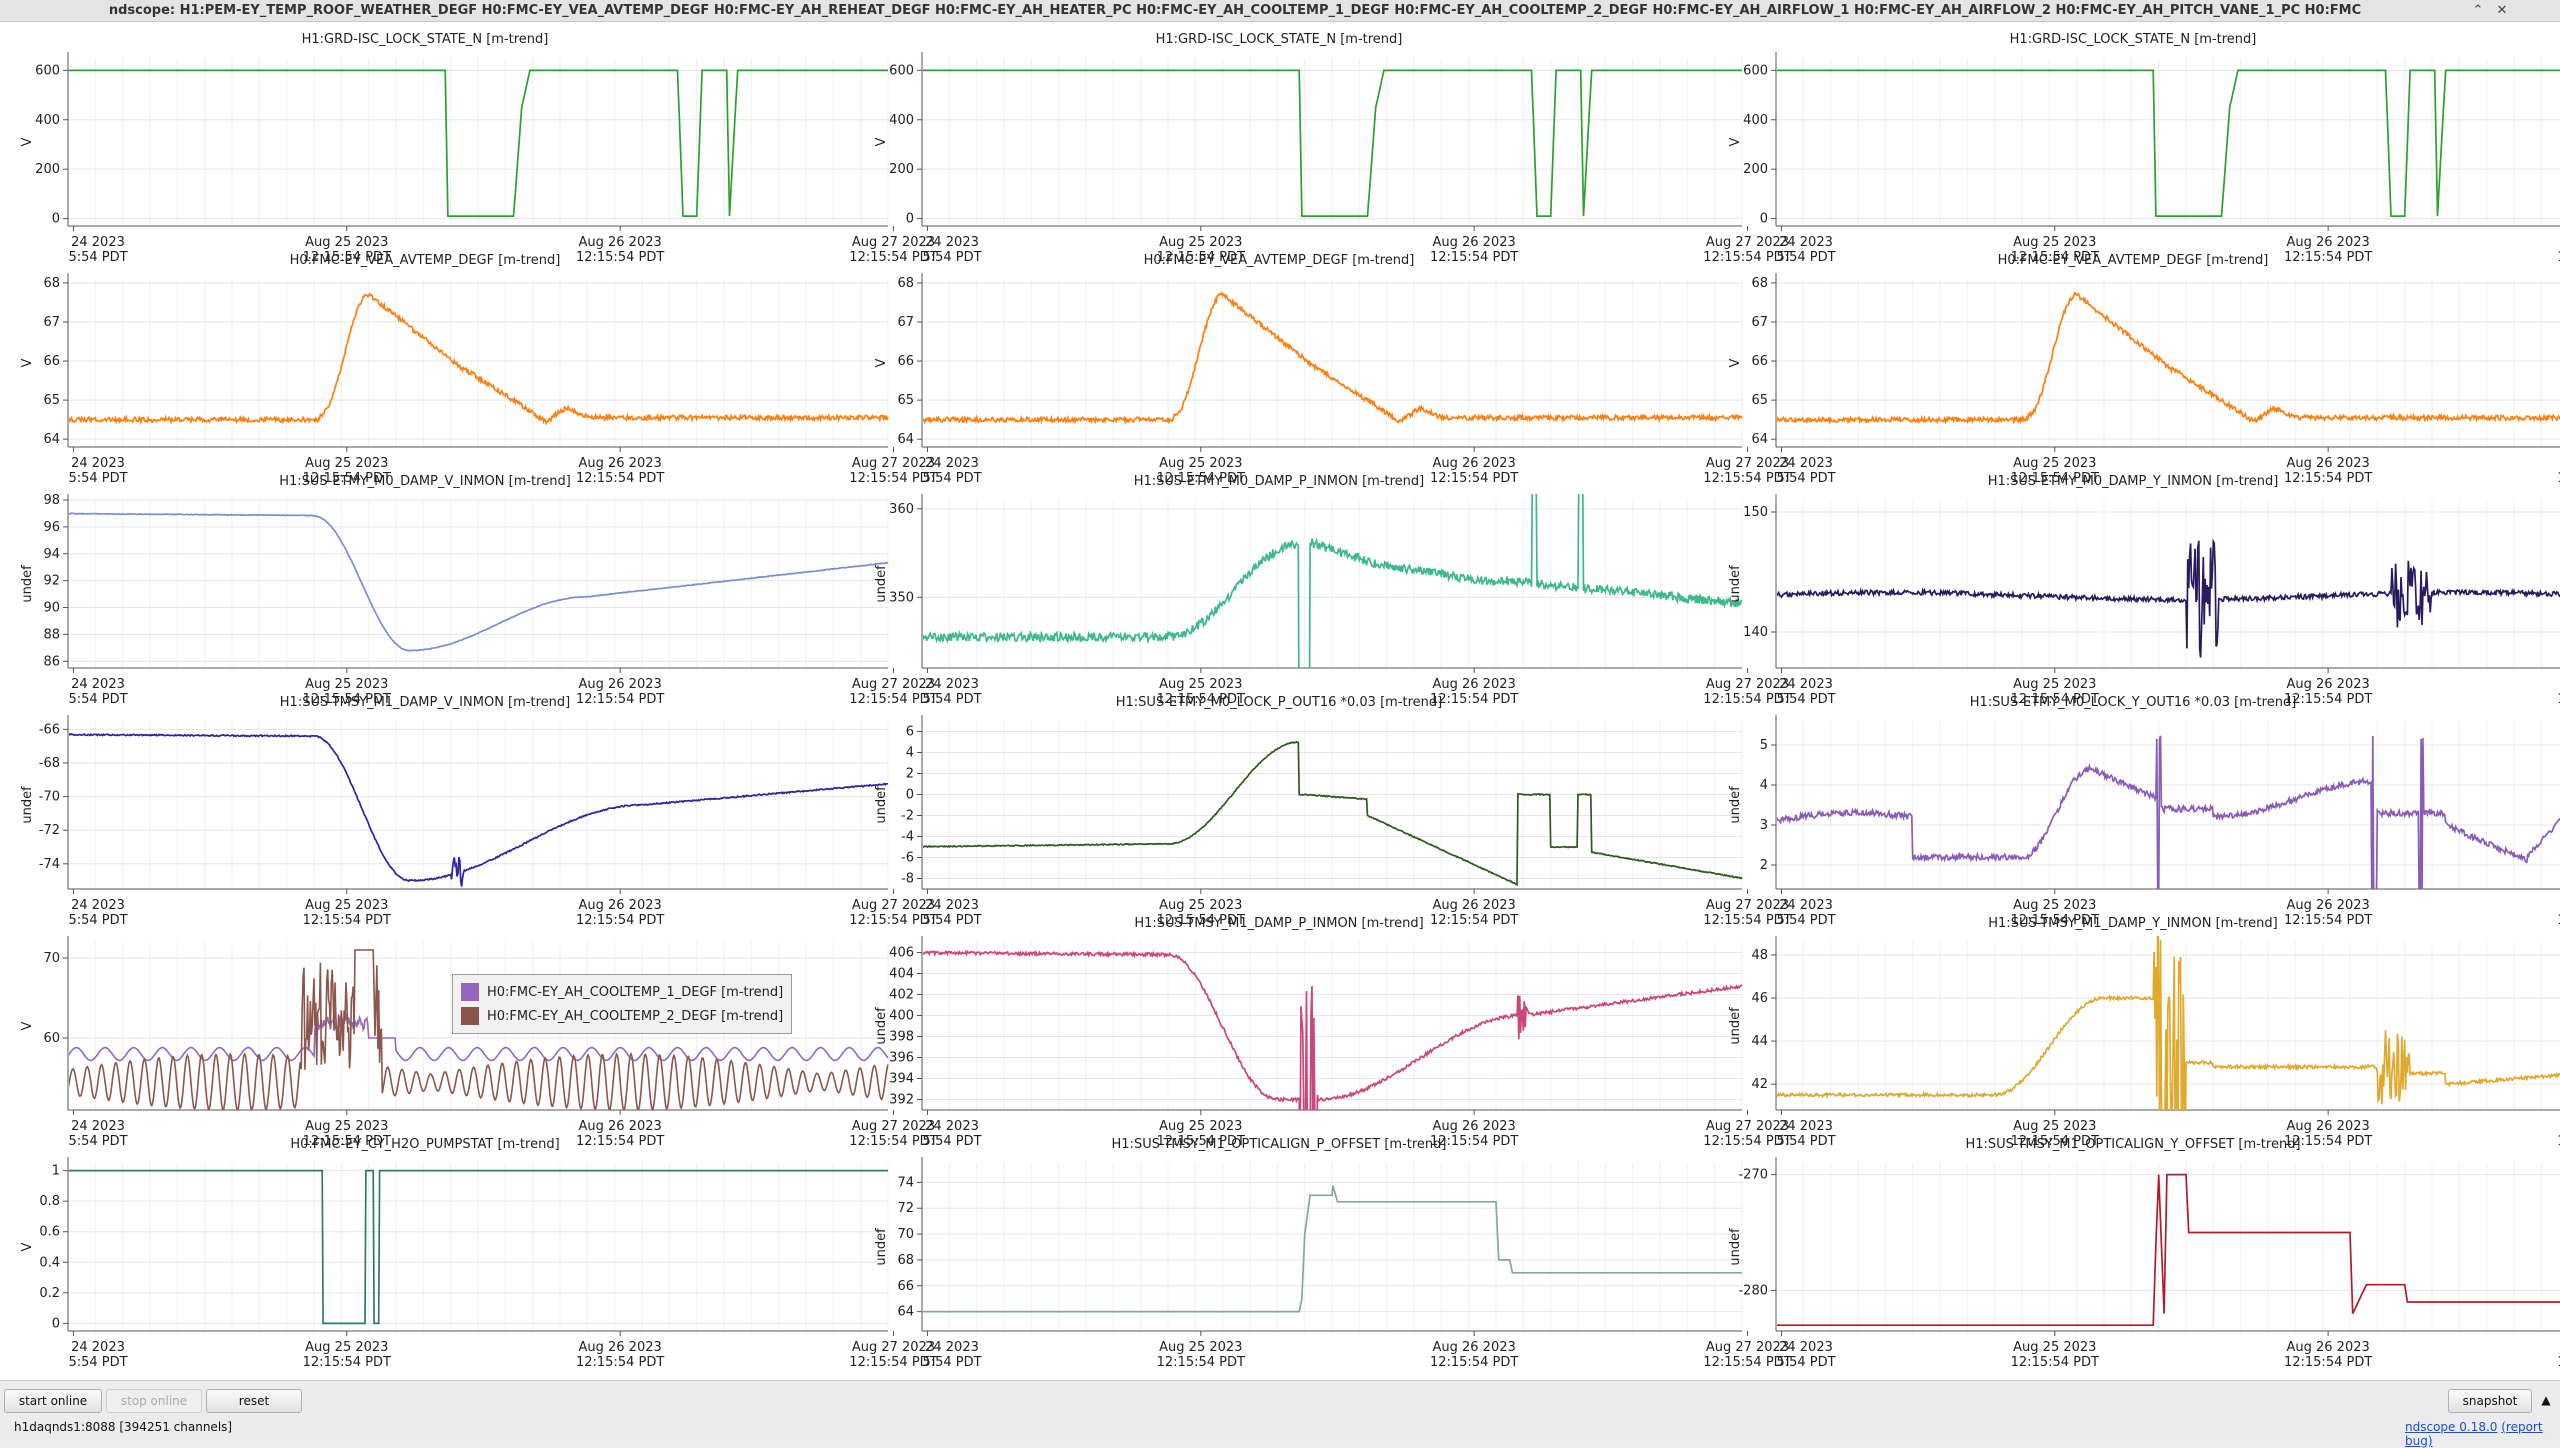  What do you see at coordinates (1764, 825) in the screenshot?
I see `y-tick-label: 3` at bounding box center [1764, 825].